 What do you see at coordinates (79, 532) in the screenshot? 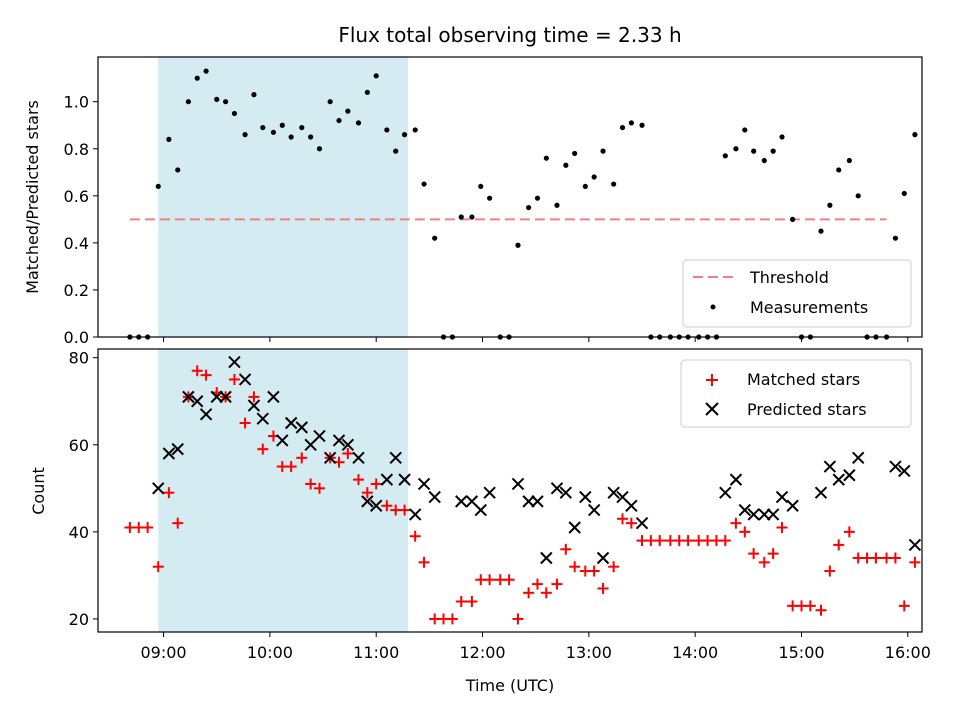
I see `bottom-y-tick-label: 40` at bounding box center [79, 532].